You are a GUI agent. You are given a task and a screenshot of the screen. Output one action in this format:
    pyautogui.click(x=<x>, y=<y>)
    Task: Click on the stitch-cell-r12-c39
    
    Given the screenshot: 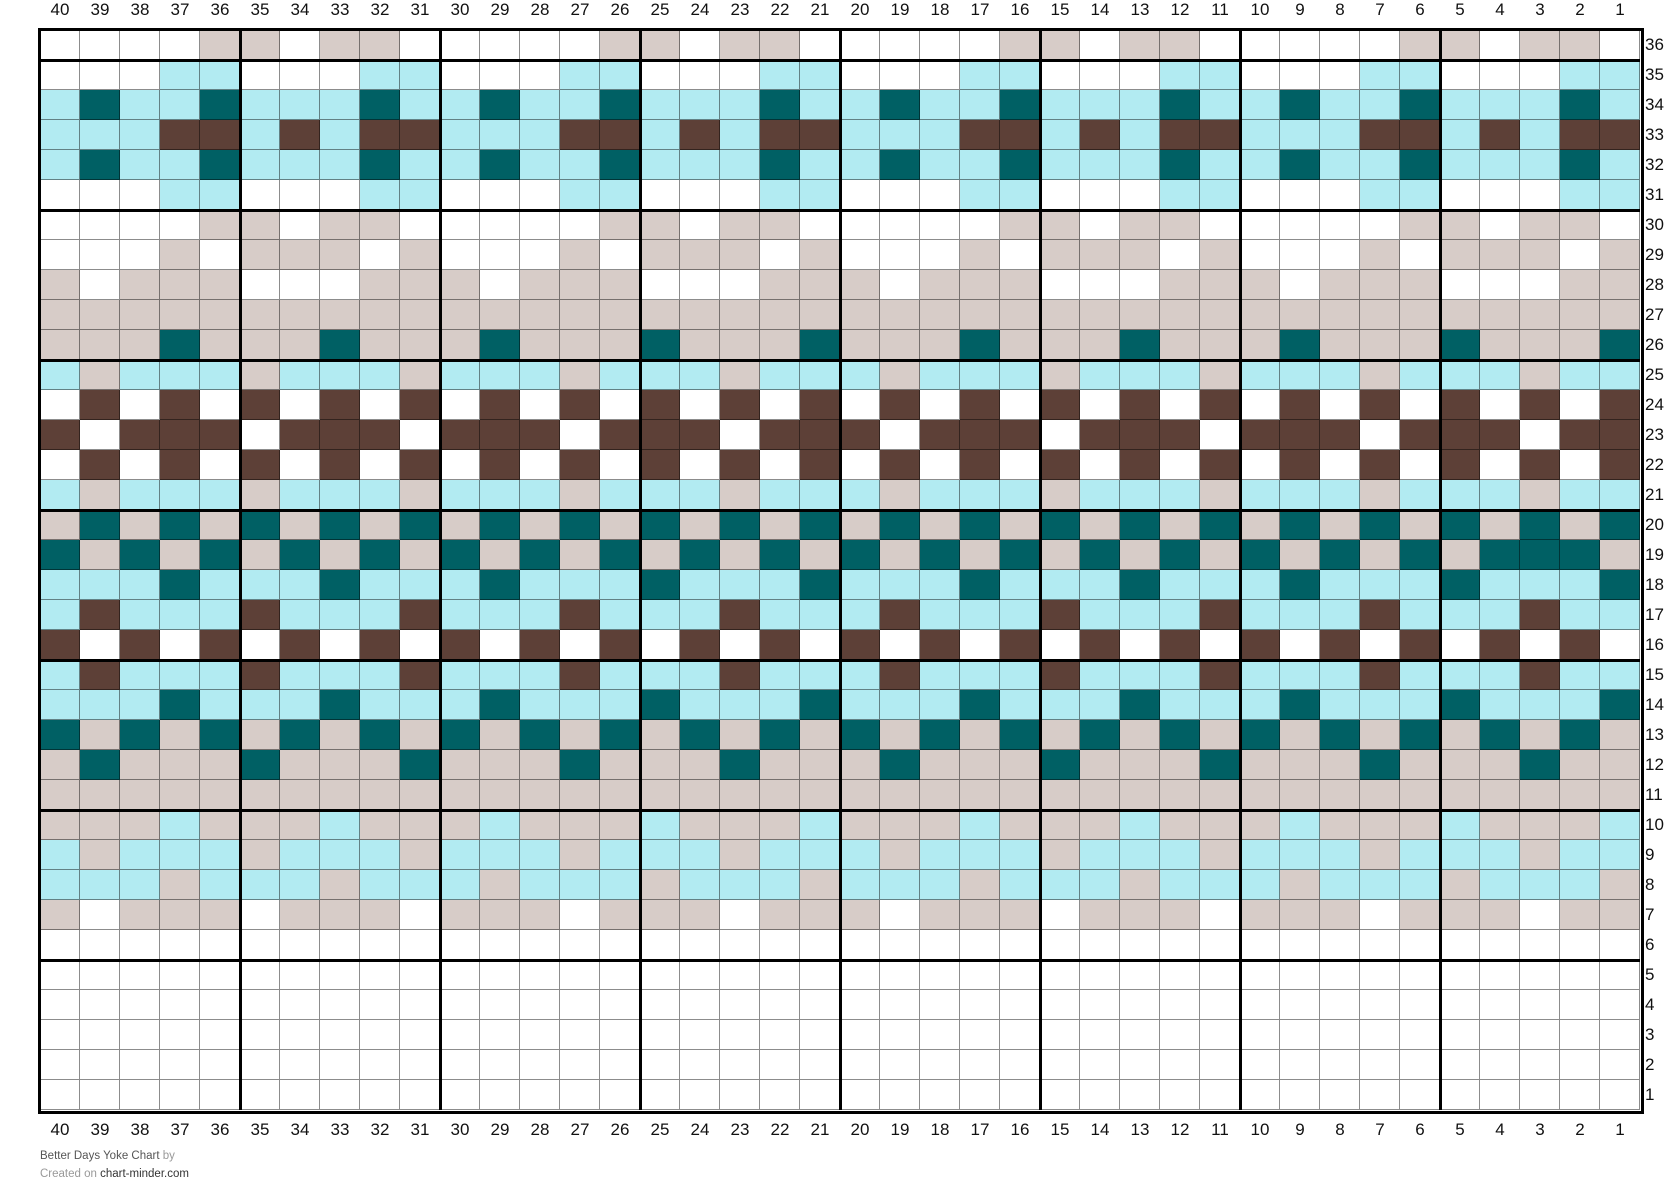 What is the action you would take?
    pyautogui.click(x=100, y=765)
    